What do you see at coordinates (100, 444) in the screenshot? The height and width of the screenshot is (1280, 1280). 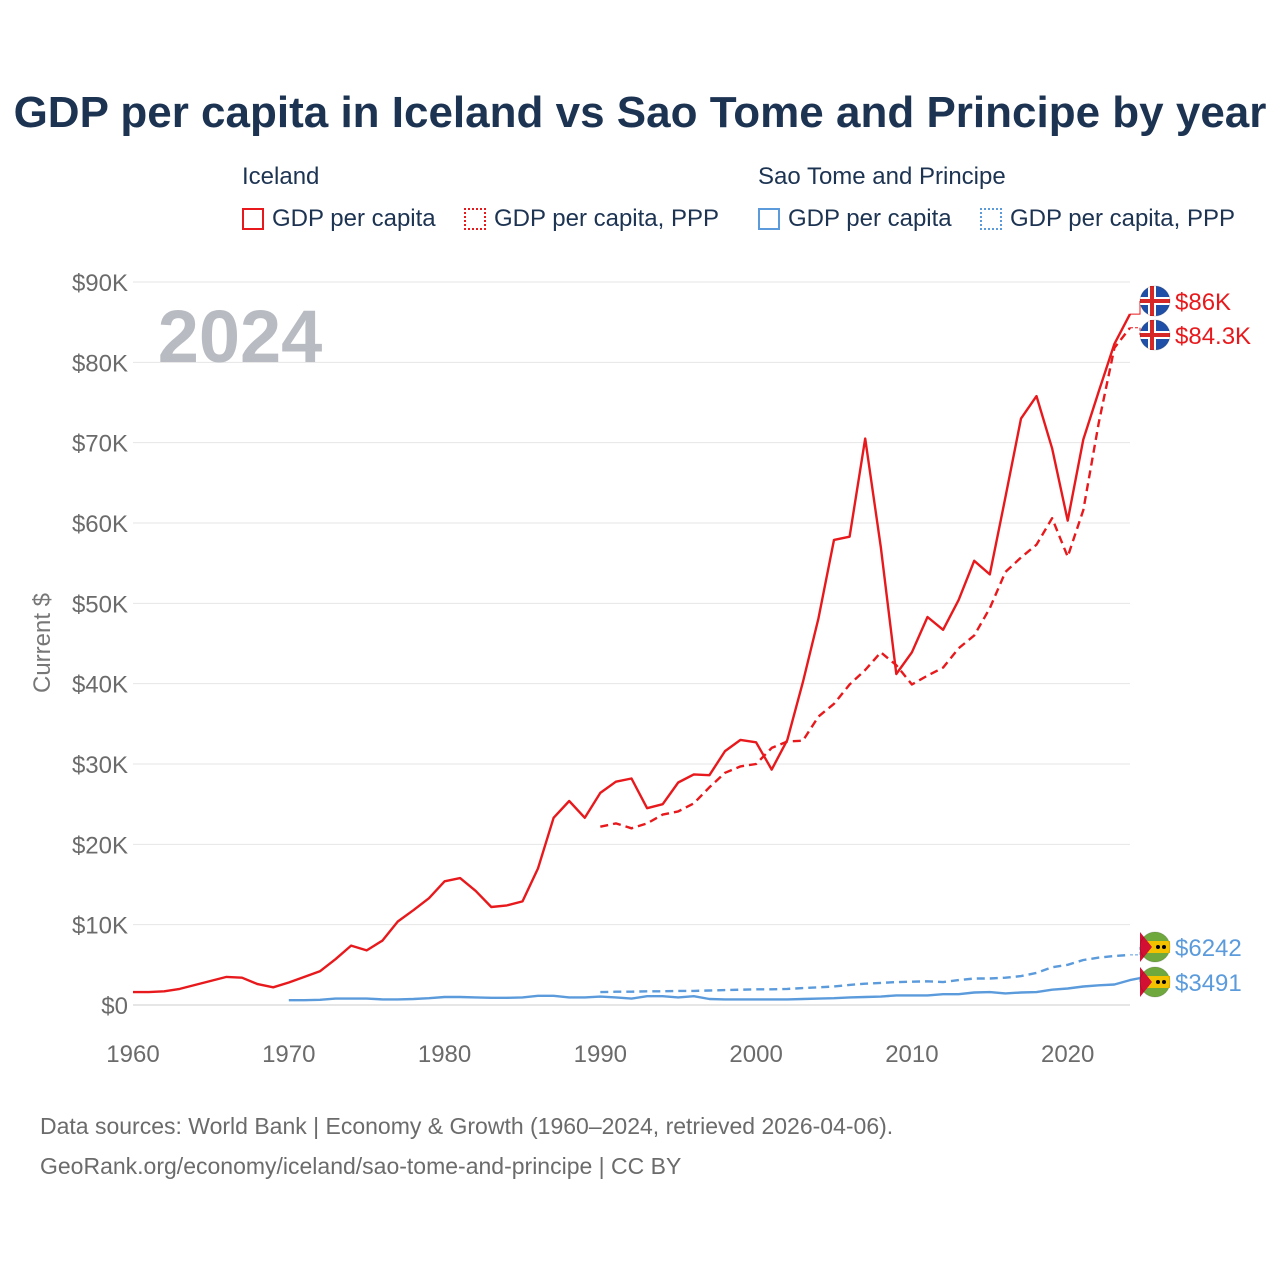 I see `y-tick-label: $70K` at bounding box center [100, 444].